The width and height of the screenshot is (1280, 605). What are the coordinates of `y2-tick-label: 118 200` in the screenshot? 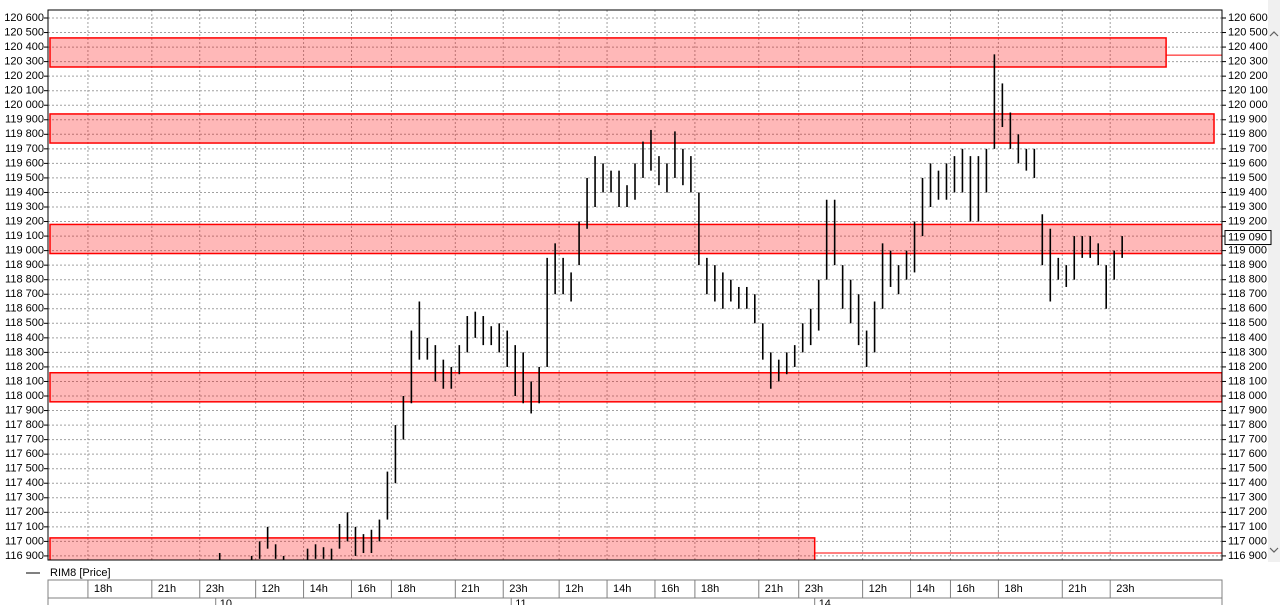 It's located at (1247, 367).